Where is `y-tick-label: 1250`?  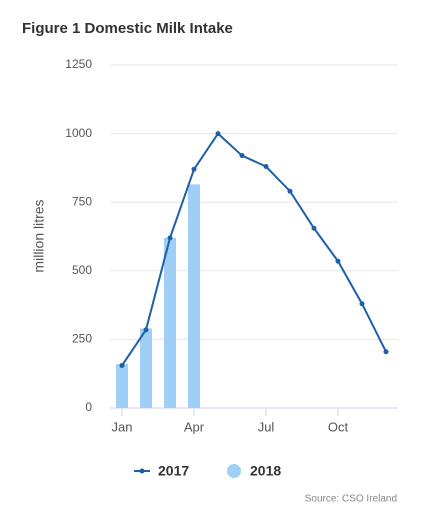
y-tick-label: 1250 is located at coordinates (78, 64).